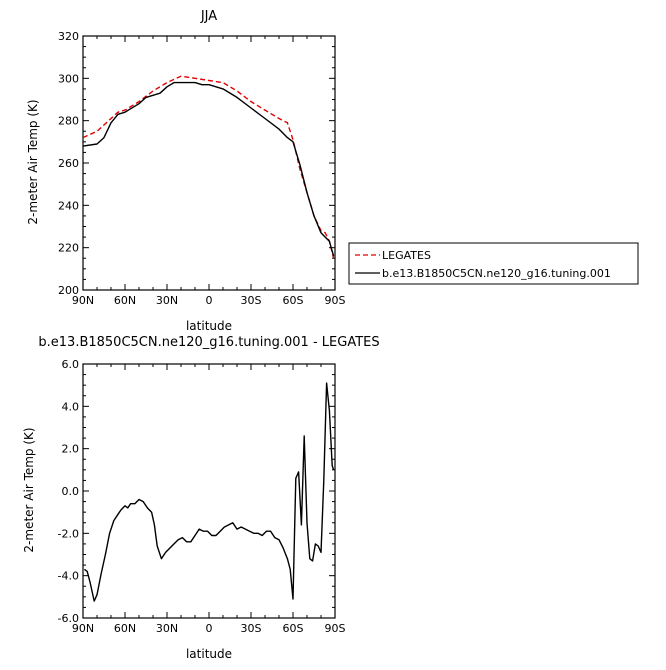  What do you see at coordinates (68, 121) in the screenshot?
I see `top-y-tick-label: 280` at bounding box center [68, 121].